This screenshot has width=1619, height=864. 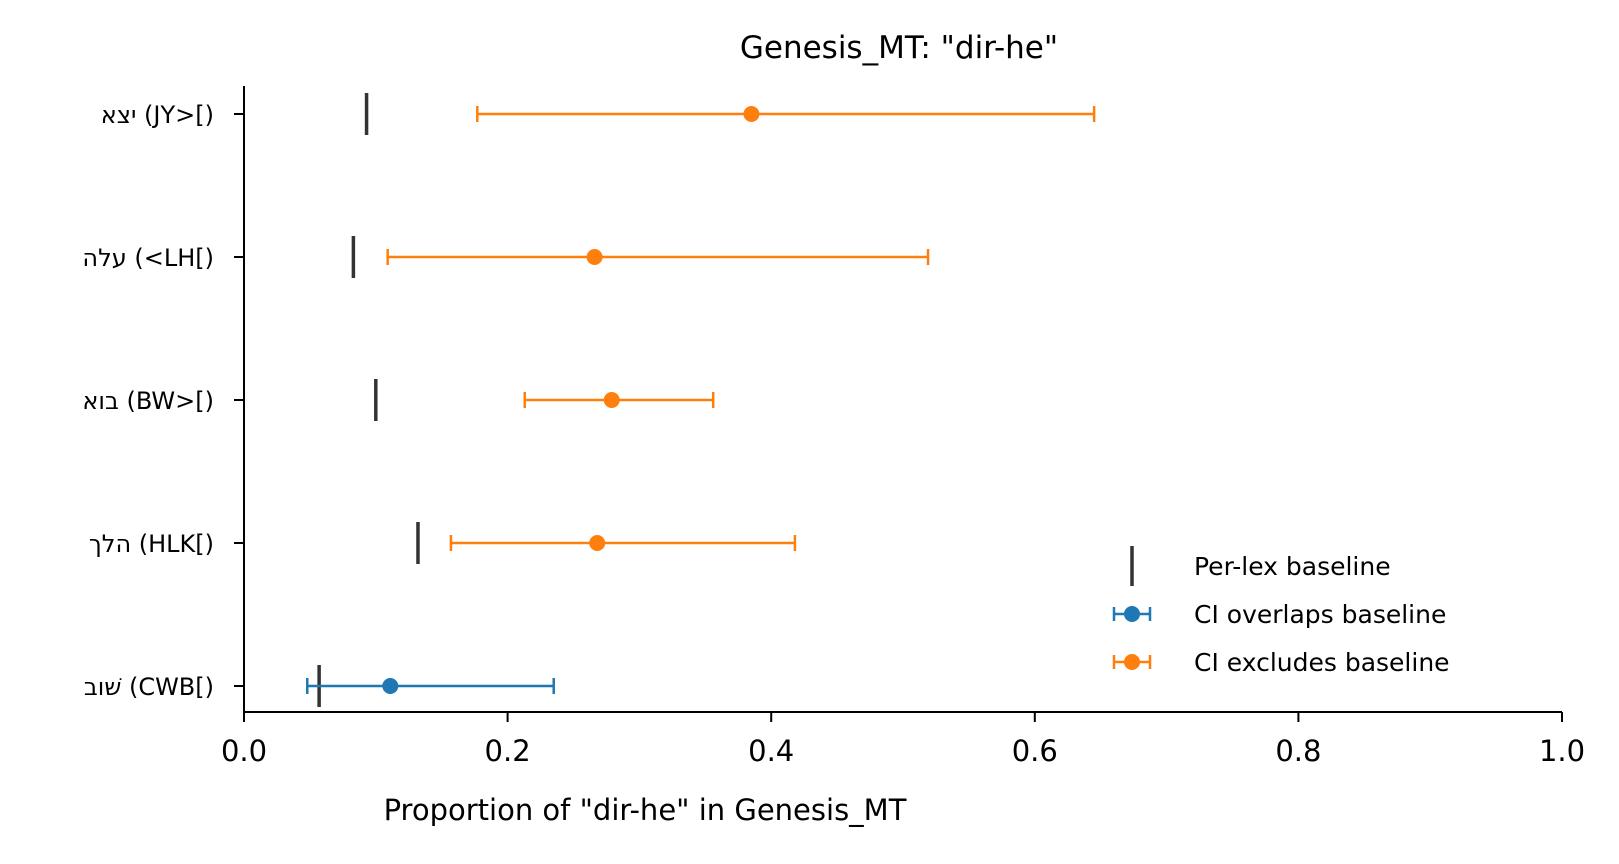 What do you see at coordinates (157, 115) in the screenshot?
I see `y-tick-label: יצא (JY>[)` at bounding box center [157, 115].